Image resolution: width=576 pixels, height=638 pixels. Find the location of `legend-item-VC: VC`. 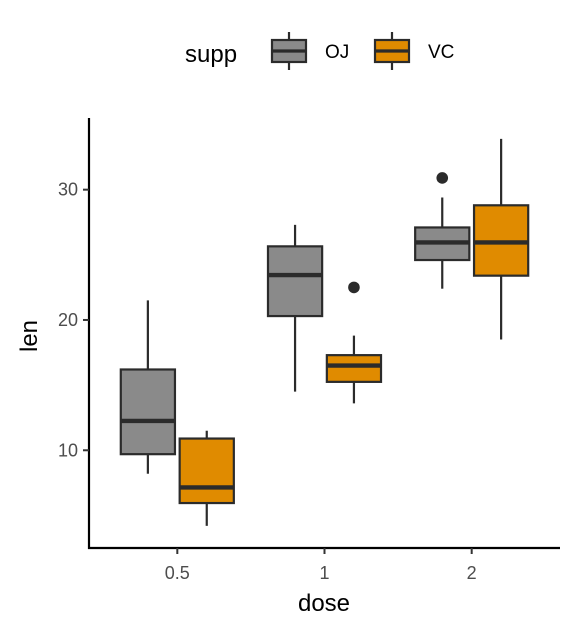

legend-item-VC: VC is located at coordinates (413, 51).